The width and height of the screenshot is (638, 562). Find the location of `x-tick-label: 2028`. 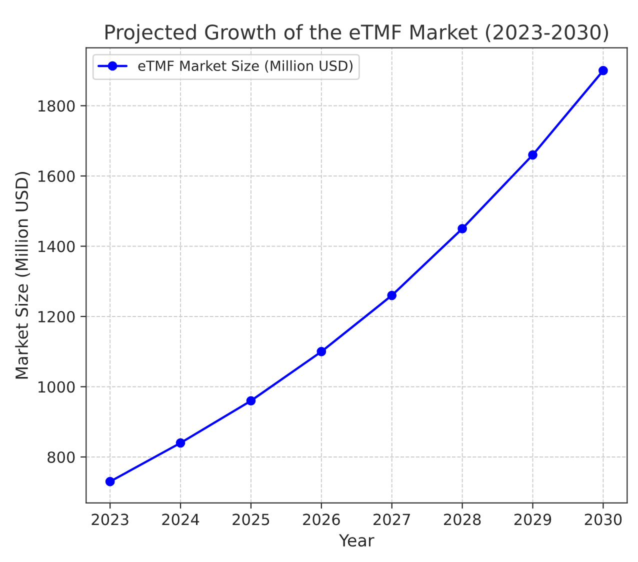

x-tick-label: 2028 is located at coordinates (462, 520).